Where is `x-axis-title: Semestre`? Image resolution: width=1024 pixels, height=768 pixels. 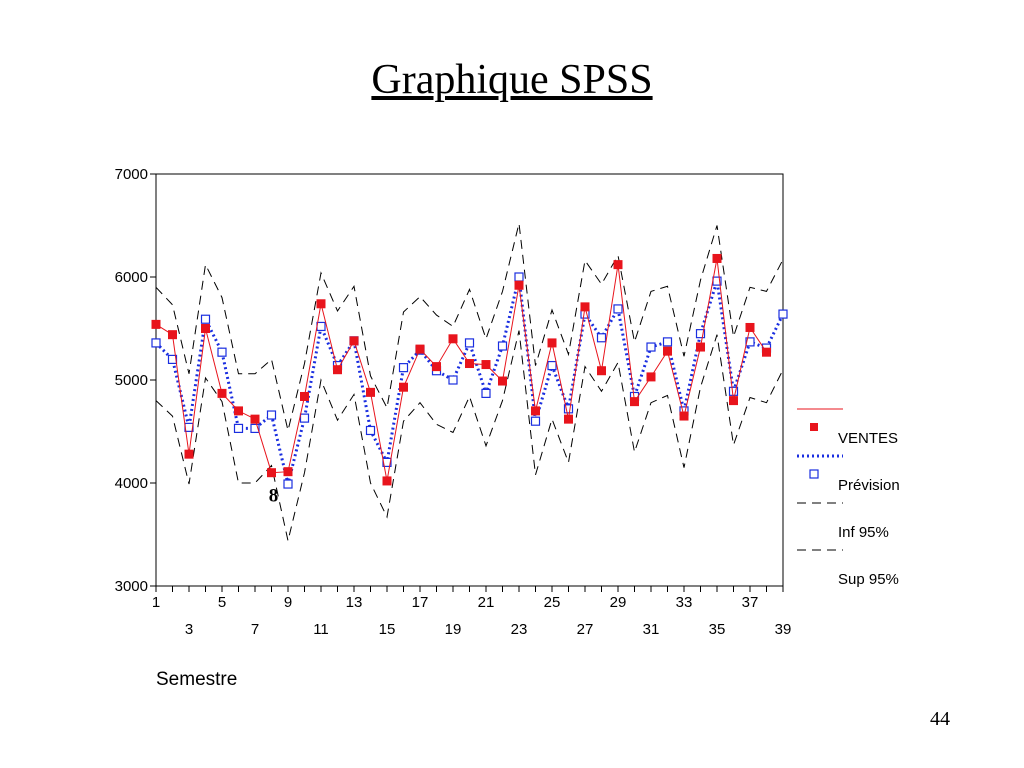 x-axis-title: Semestre is located at coordinates (196, 679).